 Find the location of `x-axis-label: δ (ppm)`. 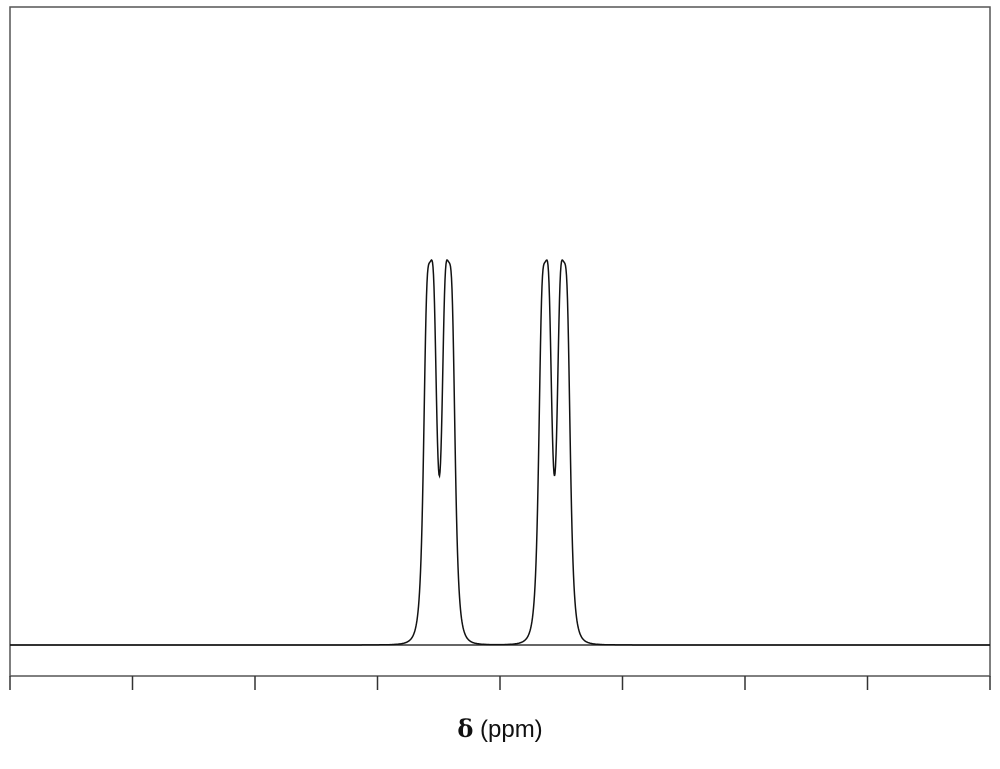

x-axis-label: δ (ppm) is located at coordinates (500, 729).